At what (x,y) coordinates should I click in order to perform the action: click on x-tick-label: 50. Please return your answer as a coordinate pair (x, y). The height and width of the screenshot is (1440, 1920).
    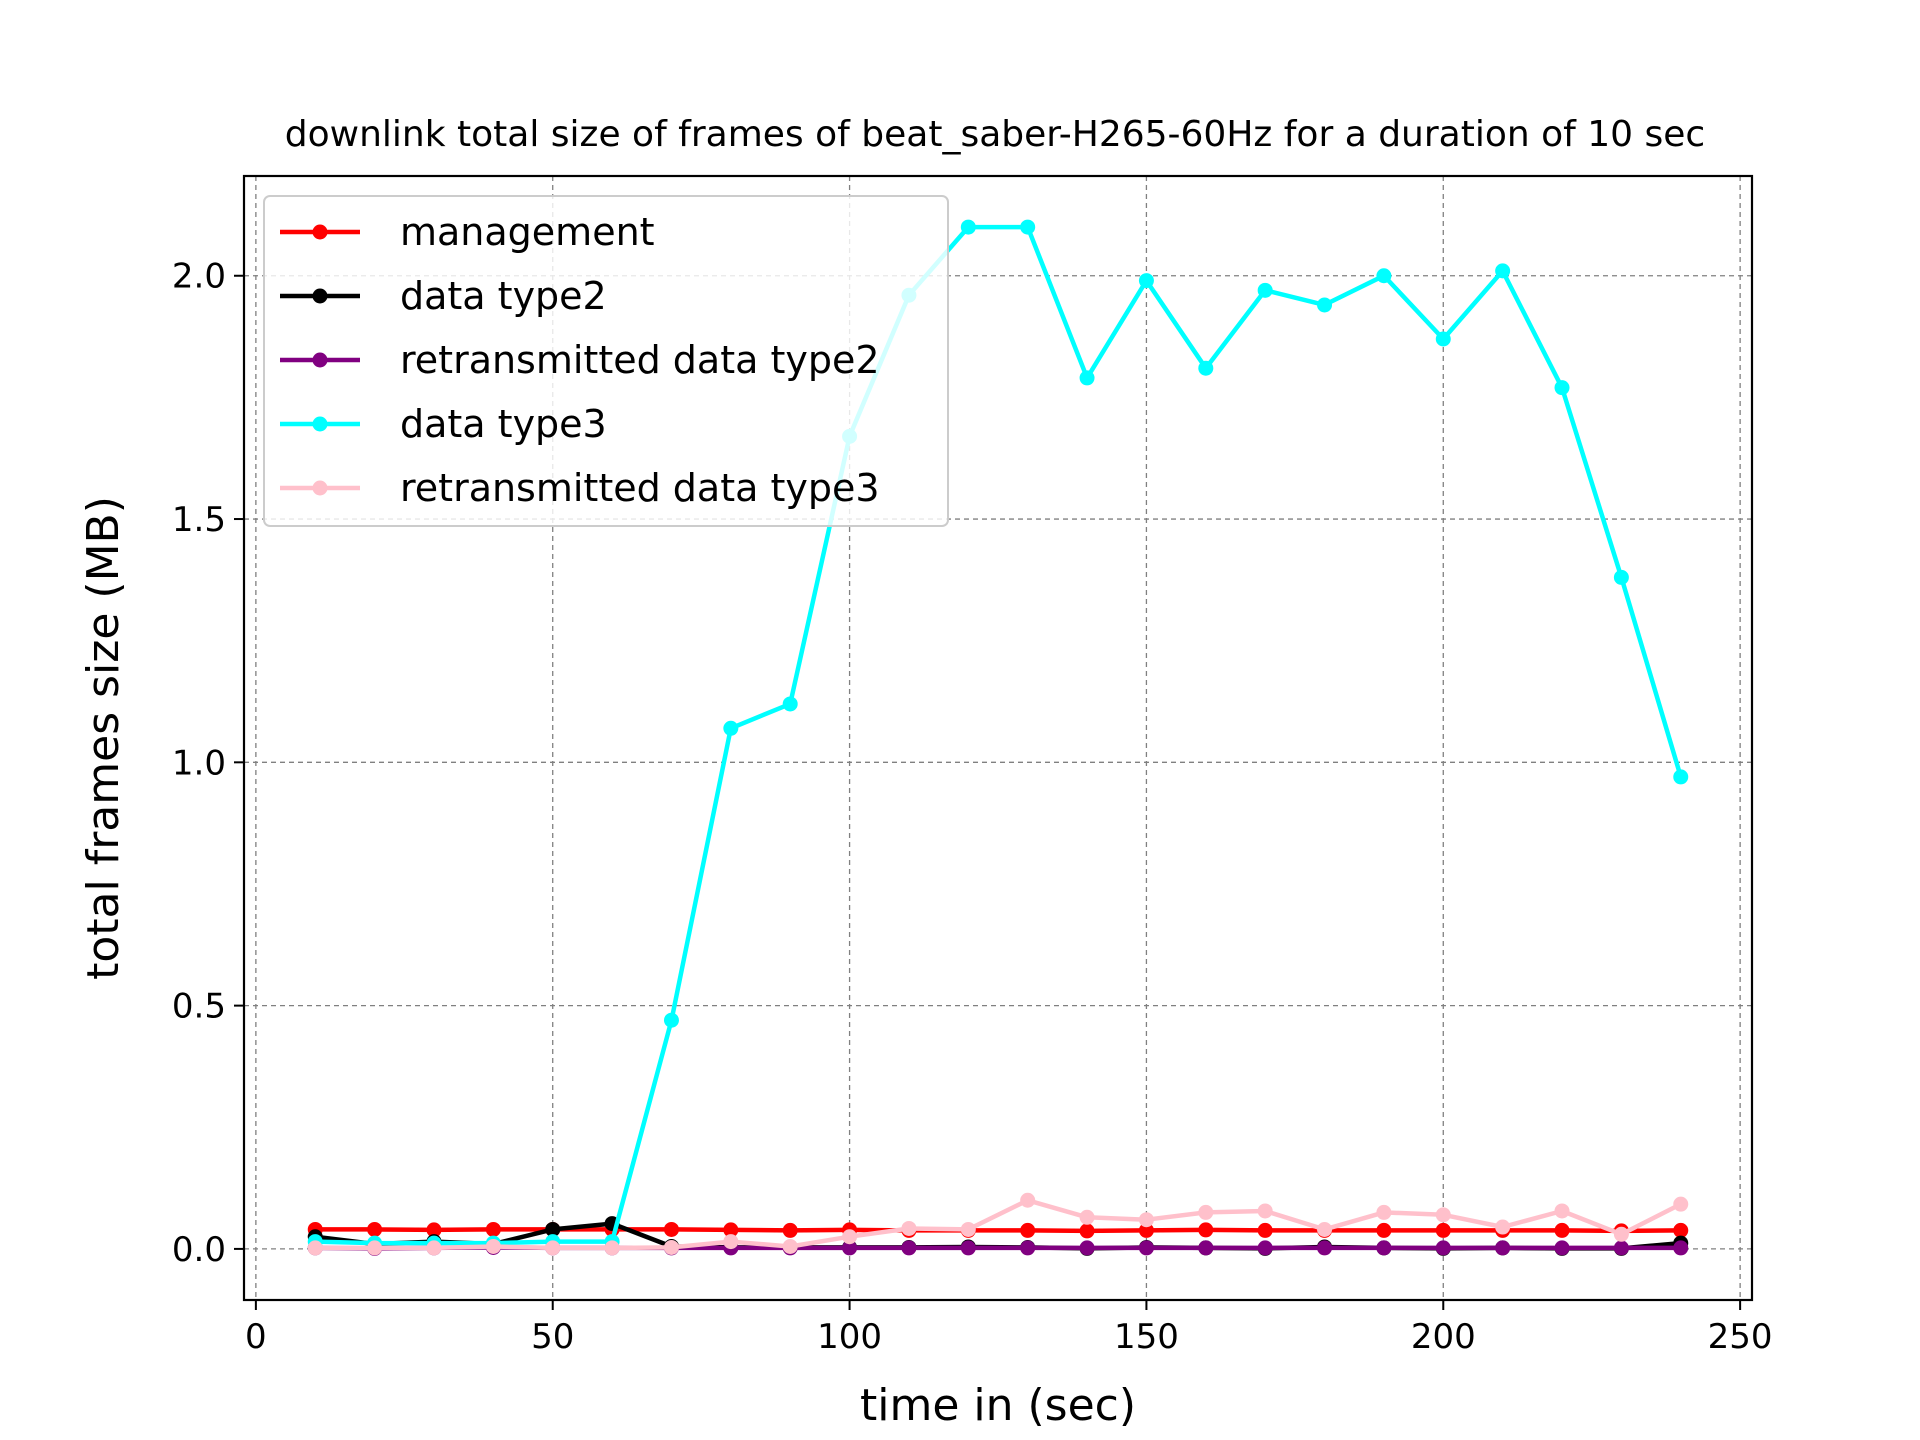
    Looking at the image, I should click on (552, 1337).